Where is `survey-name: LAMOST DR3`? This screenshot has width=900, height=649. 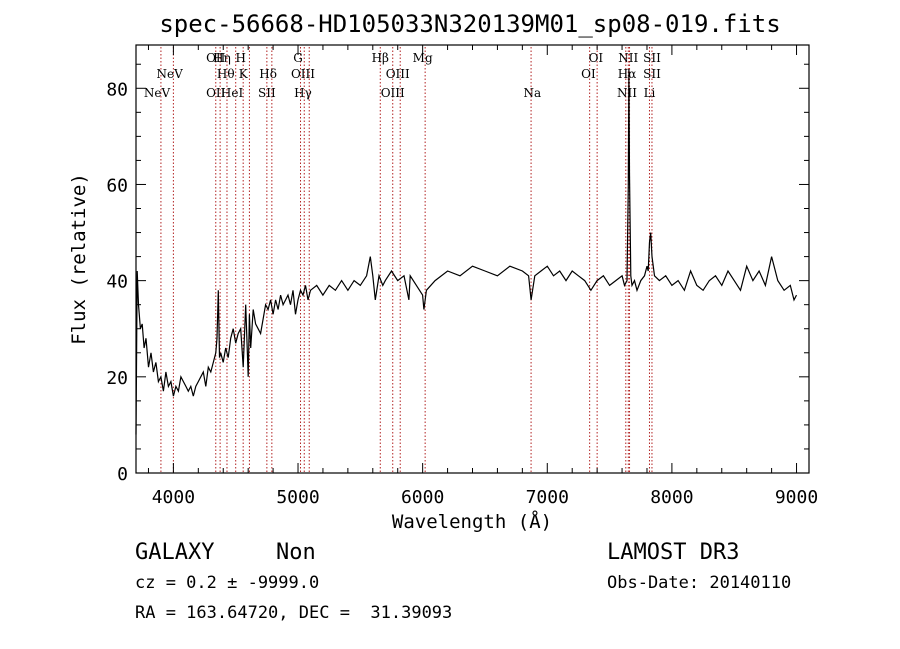 survey-name: LAMOST DR3 is located at coordinates (673, 552).